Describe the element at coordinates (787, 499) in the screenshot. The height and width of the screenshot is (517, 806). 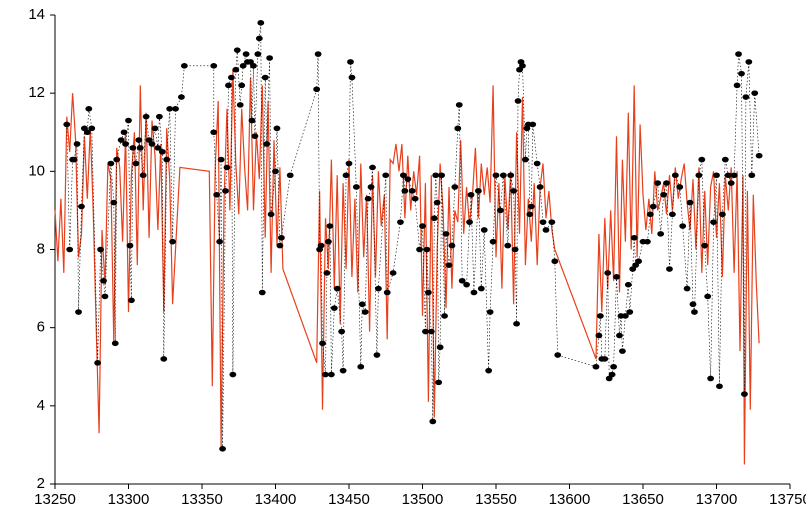
I see `x-tick-label: 13750` at that location.